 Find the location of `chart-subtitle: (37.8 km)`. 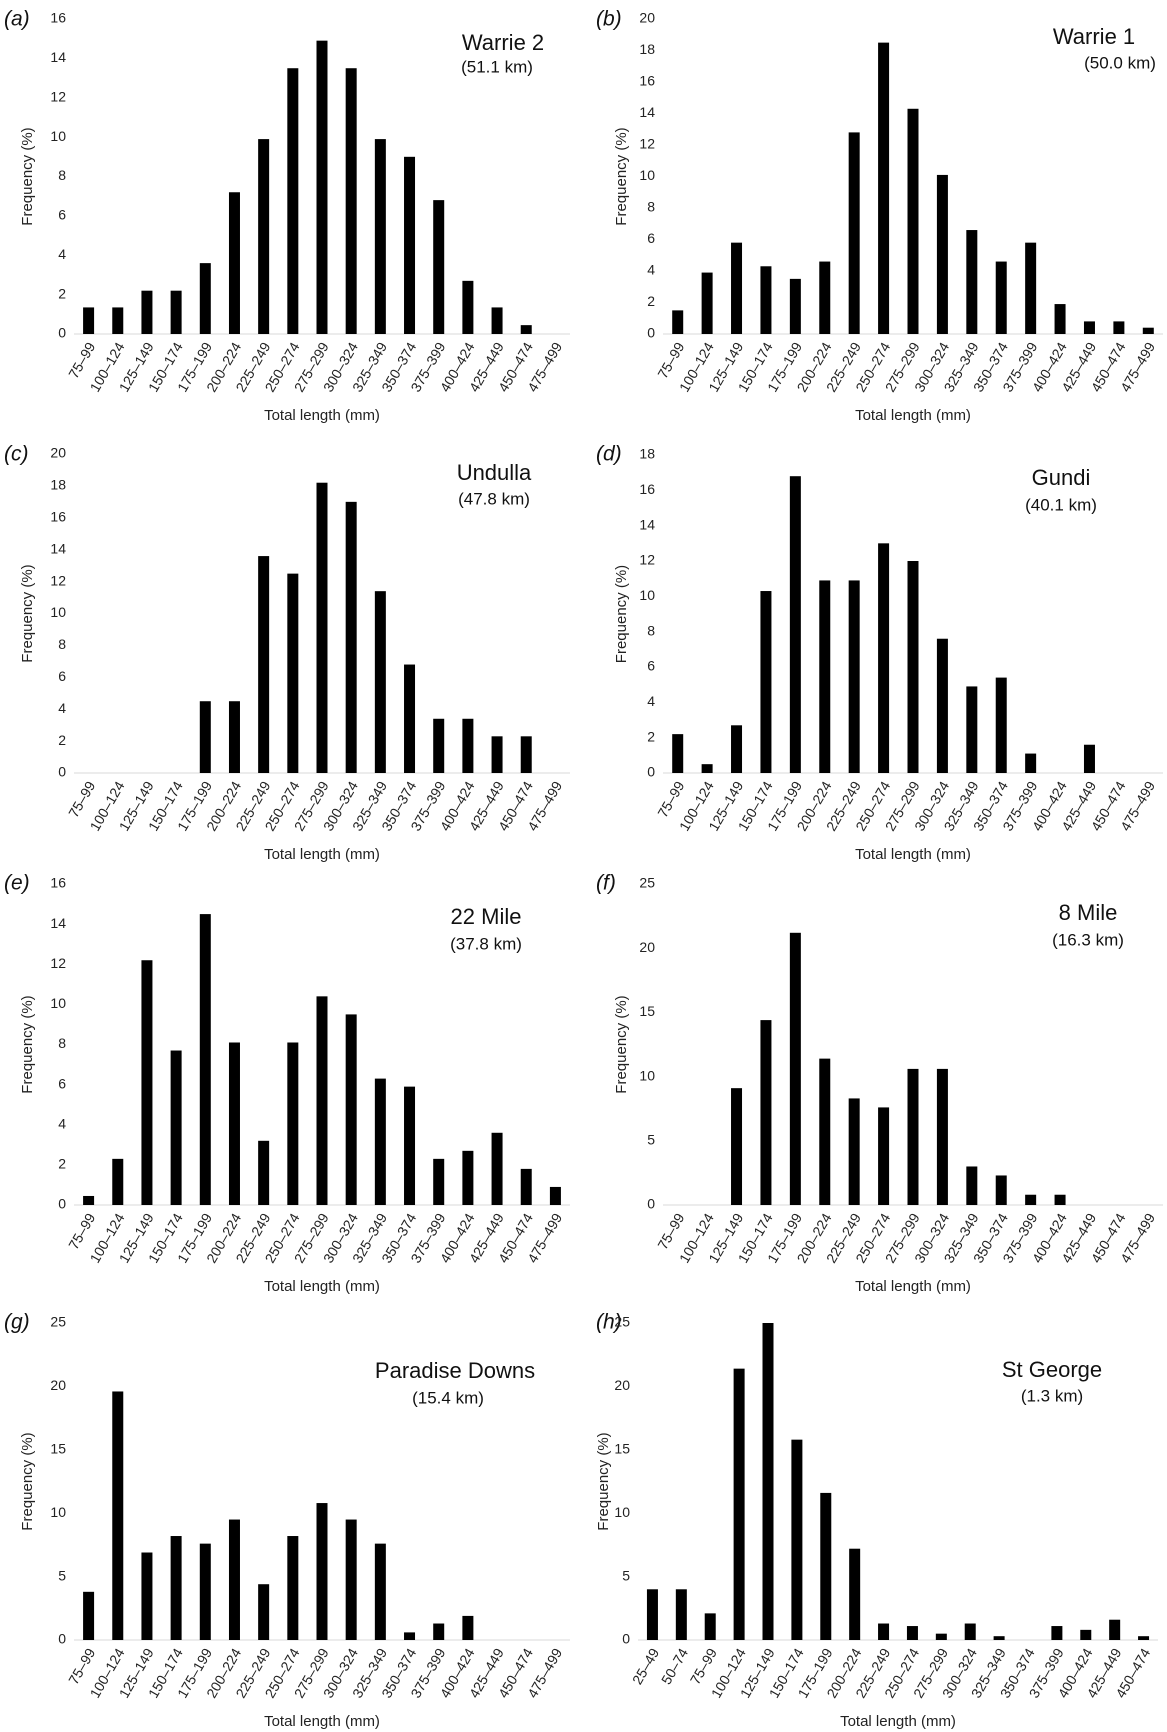

chart-subtitle: (37.8 km) is located at coordinates (486, 943).